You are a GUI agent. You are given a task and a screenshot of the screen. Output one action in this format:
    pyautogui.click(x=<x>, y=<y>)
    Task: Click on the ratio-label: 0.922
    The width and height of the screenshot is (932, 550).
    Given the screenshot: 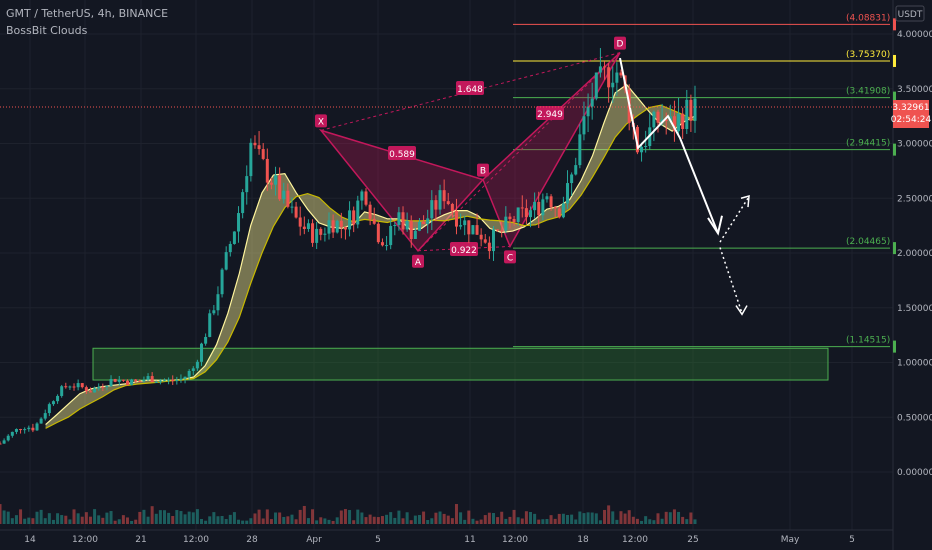 What is the action you would take?
    pyautogui.click(x=464, y=251)
    